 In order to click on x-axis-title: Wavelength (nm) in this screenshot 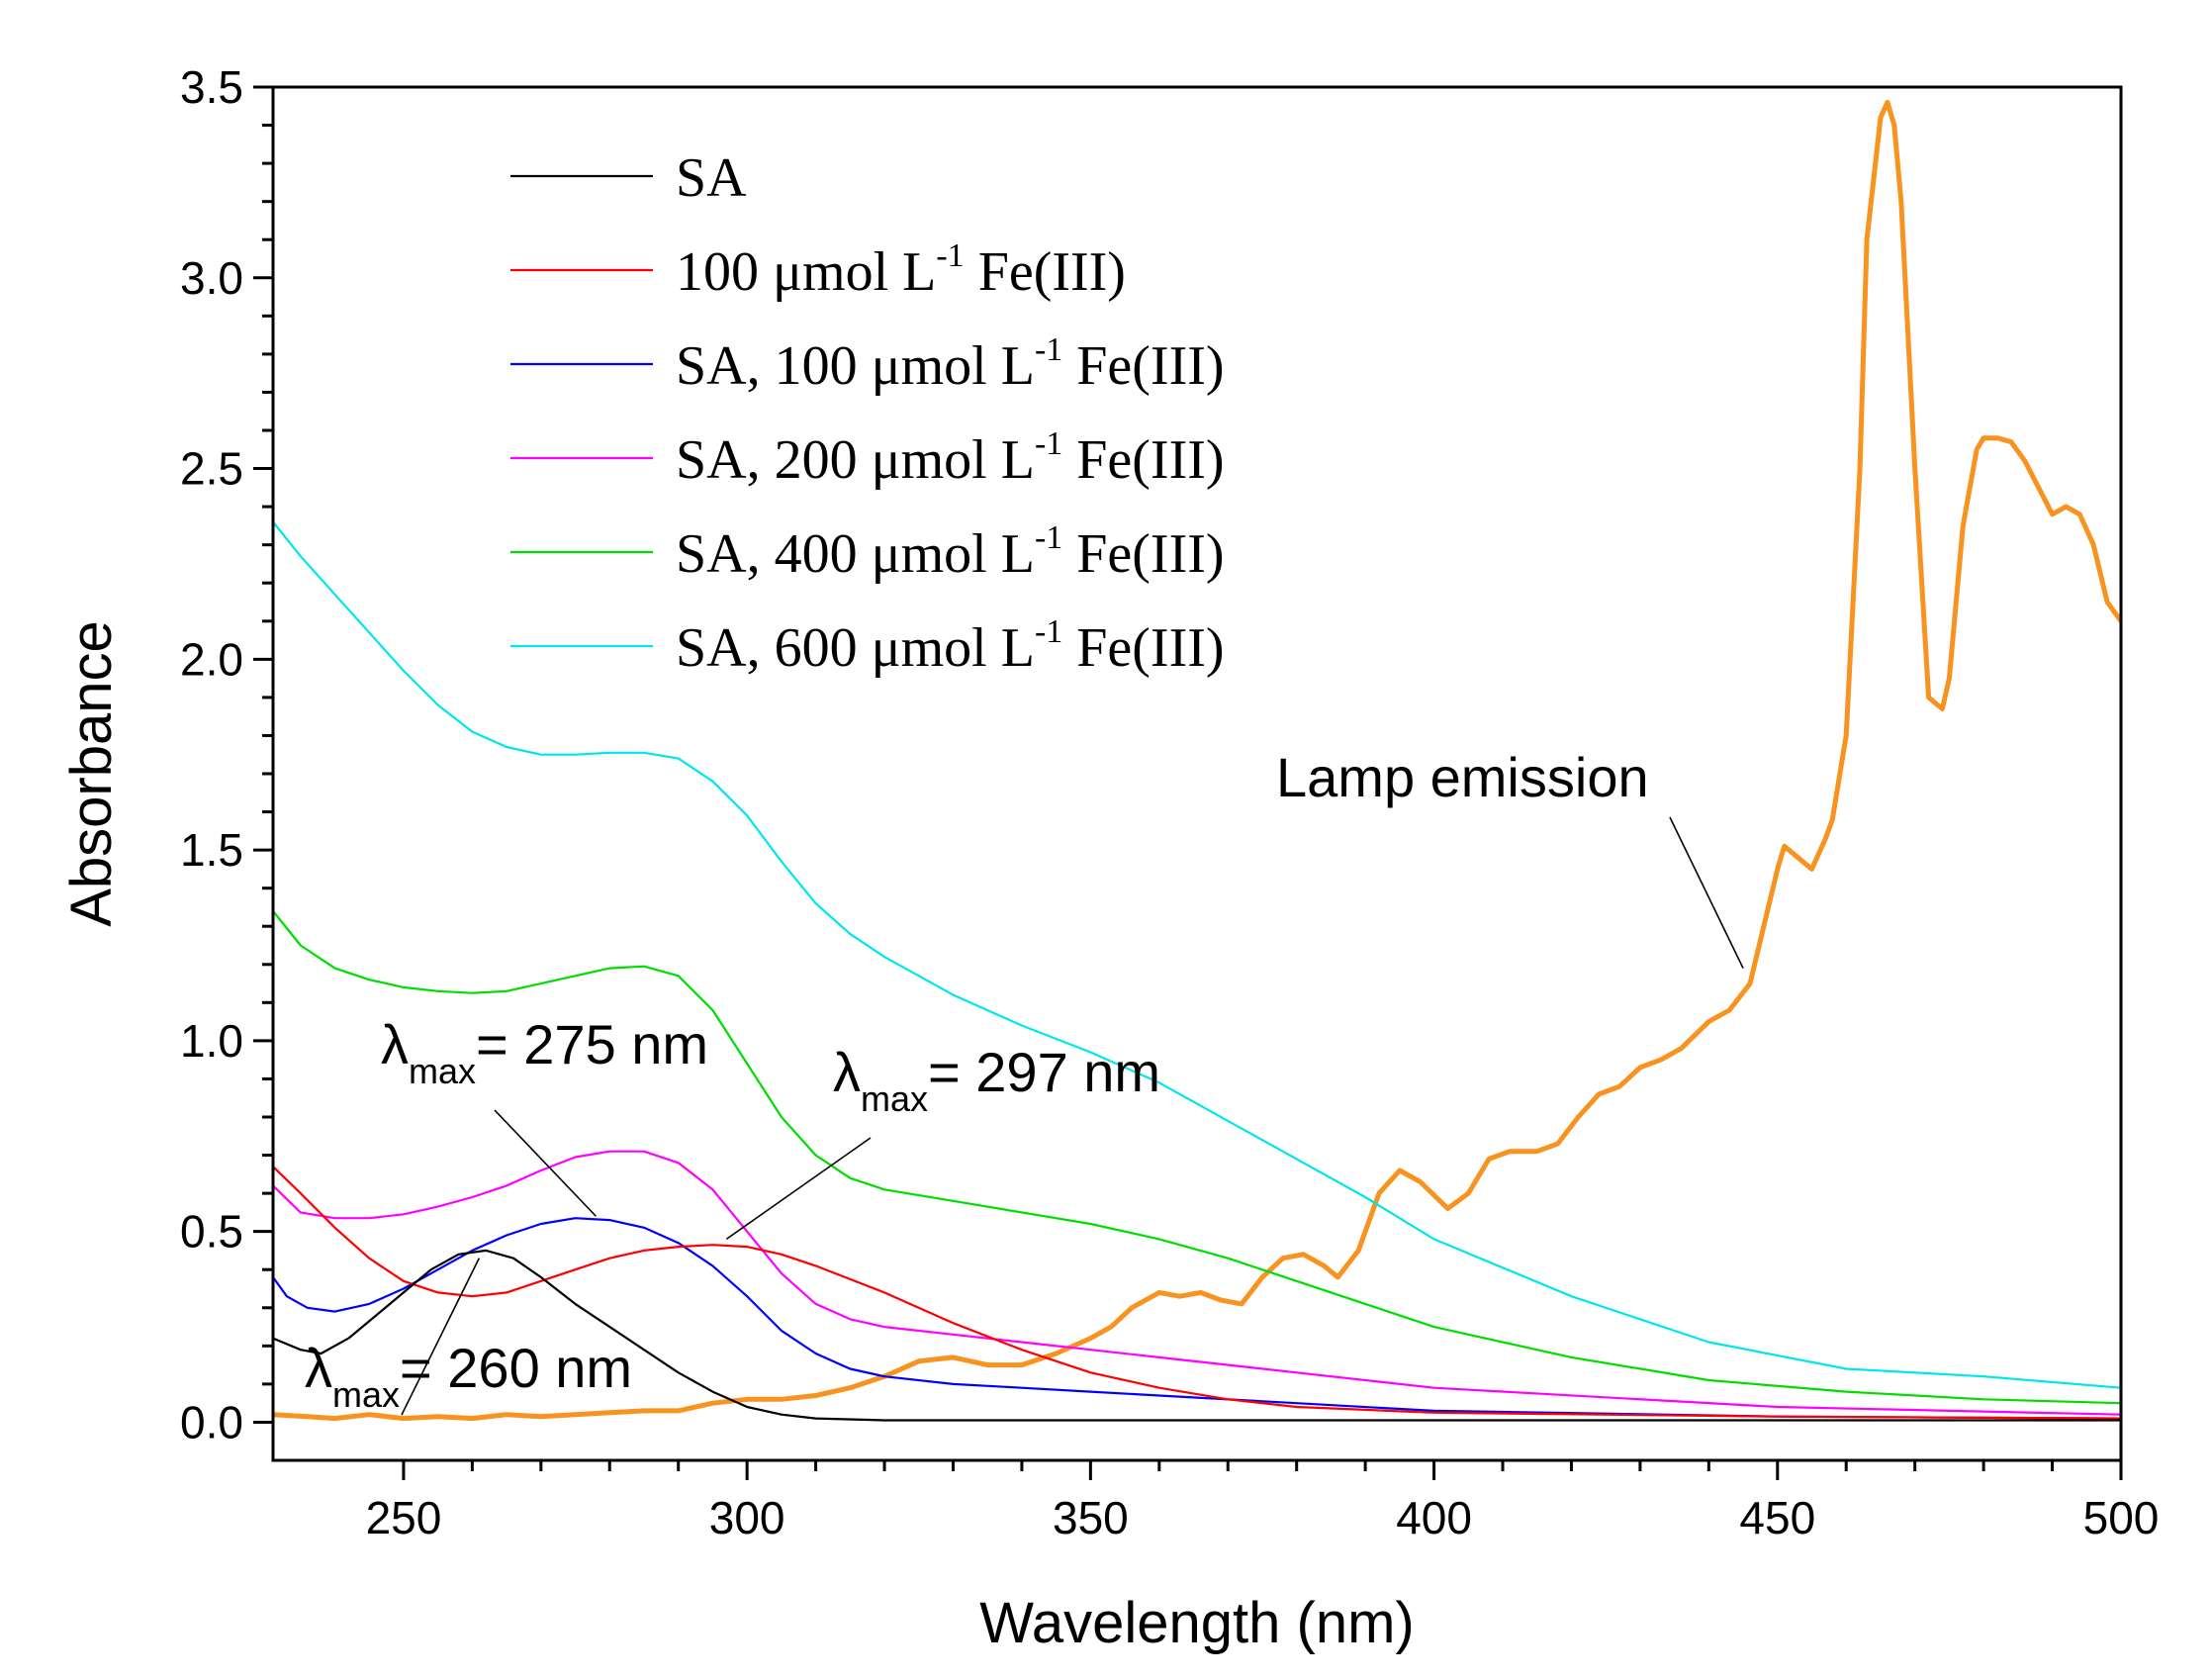, I will do `click(1196, 1623)`.